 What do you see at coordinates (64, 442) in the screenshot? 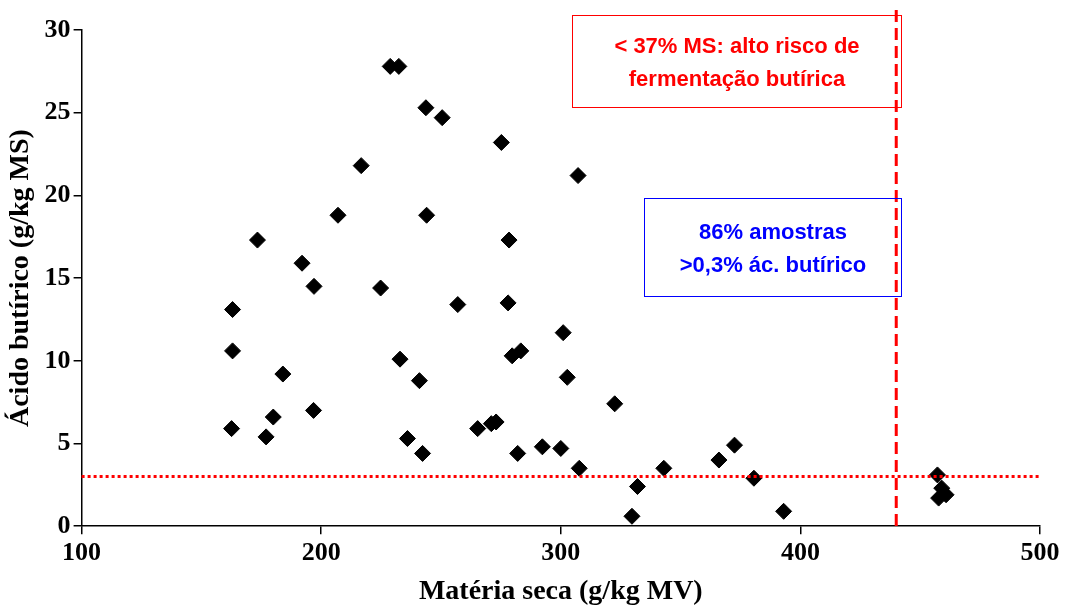
I see `y-tick-label: 5` at bounding box center [64, 442].